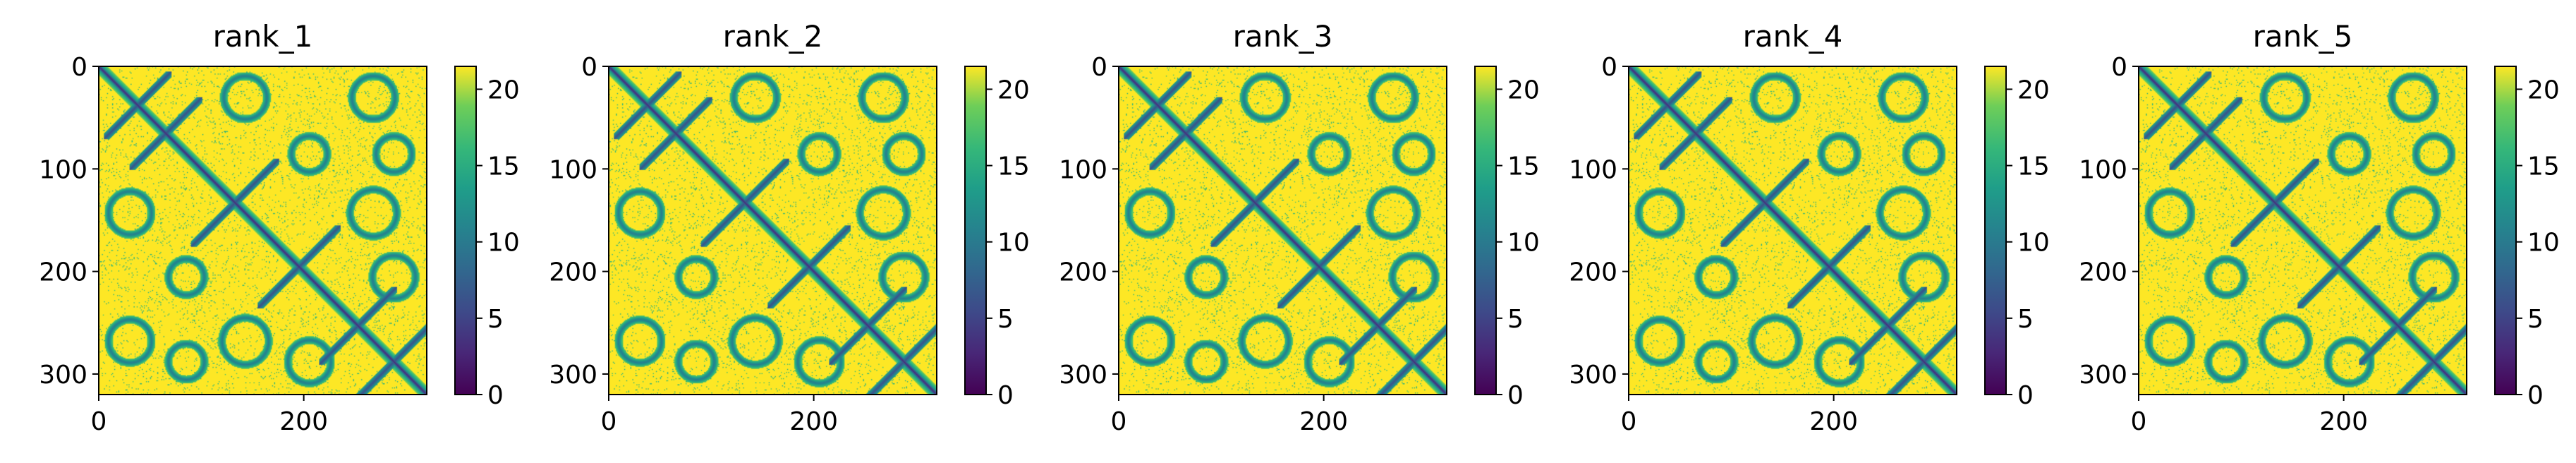  Describe the element at coordinates (773, 36) in the screenshot. I see `panel-title: rank_2` at that location.